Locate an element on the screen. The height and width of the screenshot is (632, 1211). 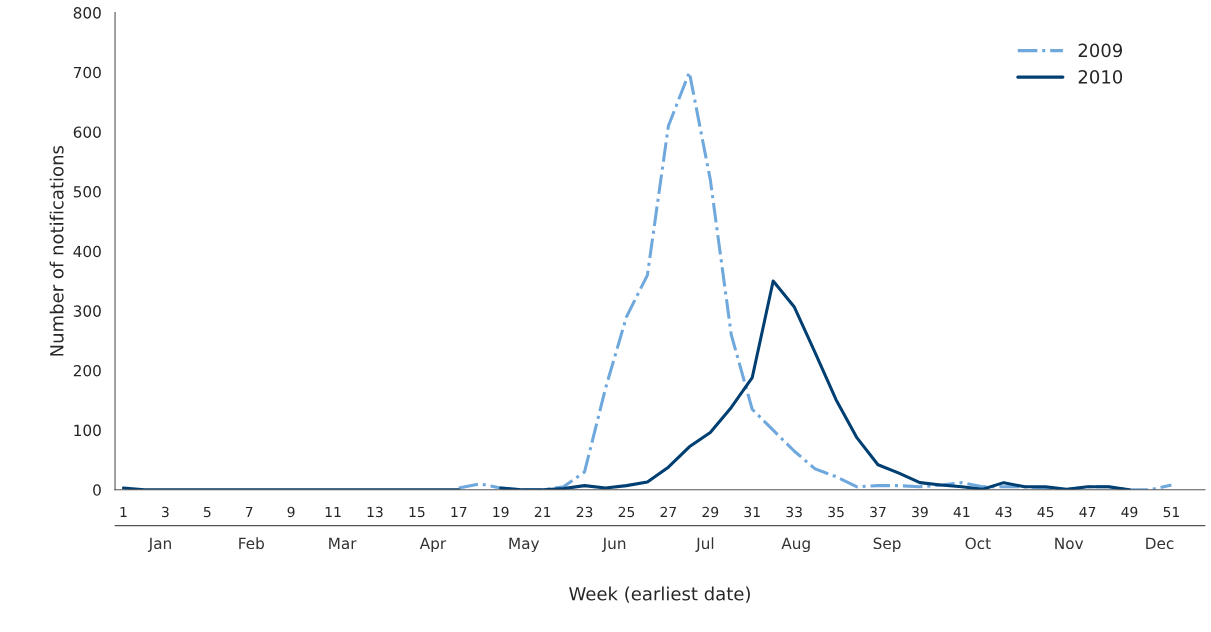
x-tick-label: 37 is located at coordinates (878, 512).